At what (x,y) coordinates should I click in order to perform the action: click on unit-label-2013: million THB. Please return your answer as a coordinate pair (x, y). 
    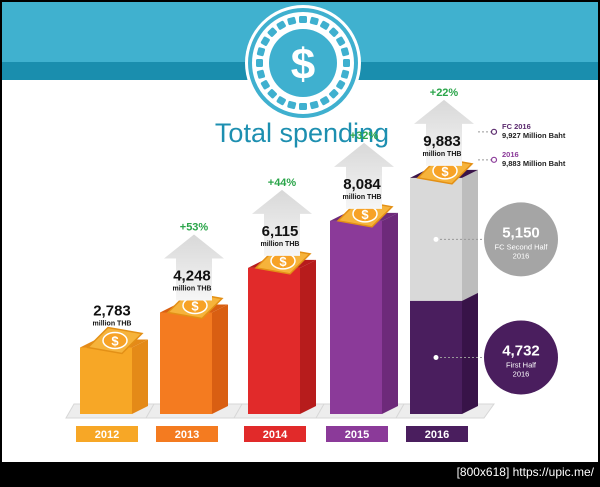
    Looking at the image, I should click on (192, 288).